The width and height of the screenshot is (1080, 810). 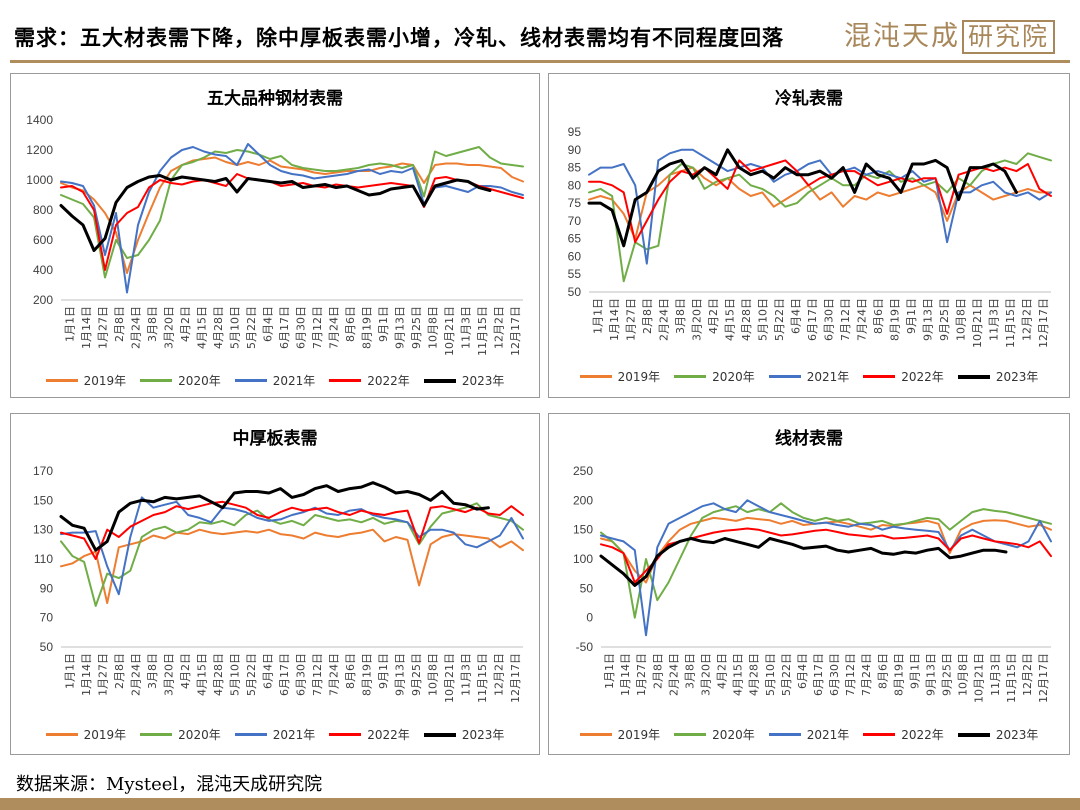 What do you see at coordinates (575, 256) in the screenshot?
I see `y-tick-label: 60` at bounding box center [575, 256].